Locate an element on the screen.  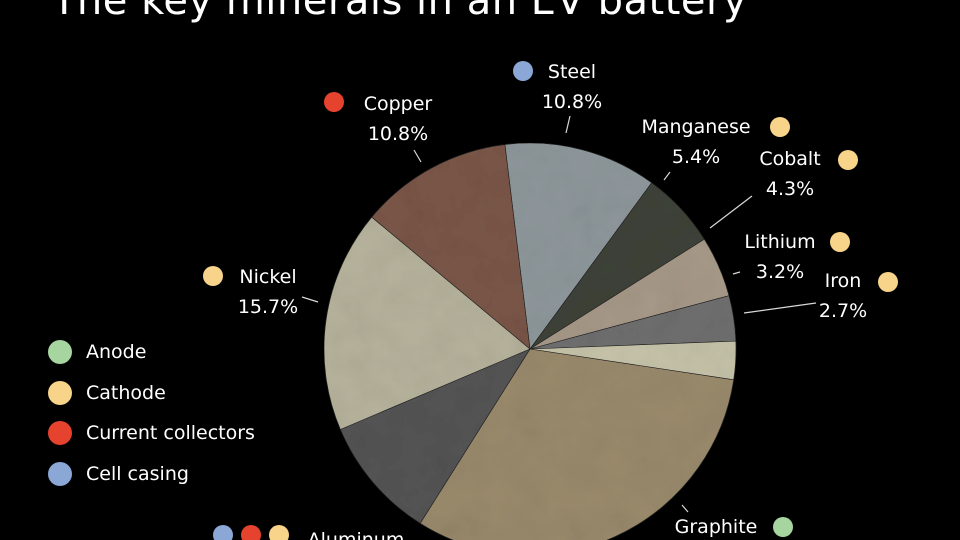
leader-line-manganese is located at coordinates (667, 176).